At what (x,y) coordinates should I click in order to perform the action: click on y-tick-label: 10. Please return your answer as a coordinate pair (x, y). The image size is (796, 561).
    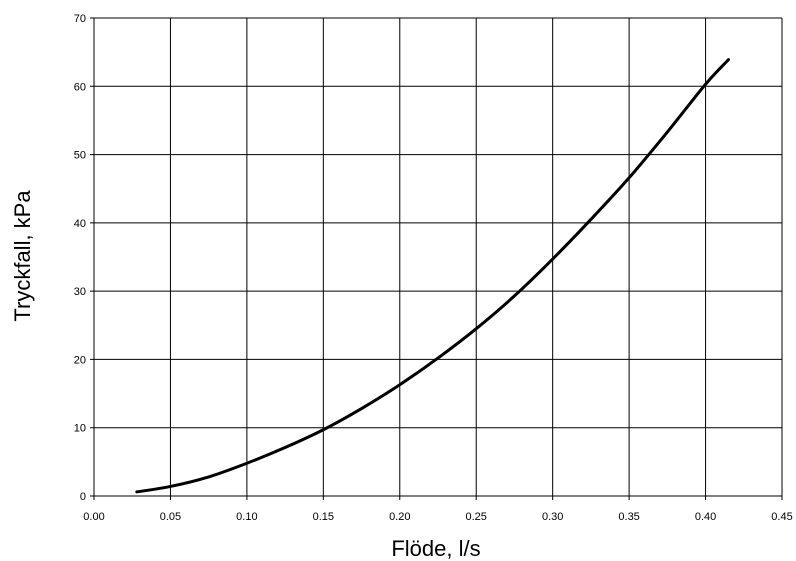
    Looking at the image, I should click on (80, 429).